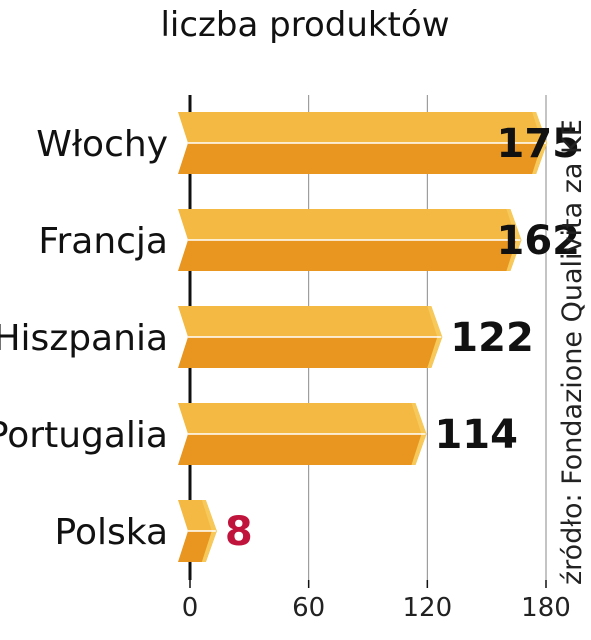 The image size is (591, 640). Describe the element at coordinates (308, 608) in the screenshot. I see `x-tick-label: 60` at that location.